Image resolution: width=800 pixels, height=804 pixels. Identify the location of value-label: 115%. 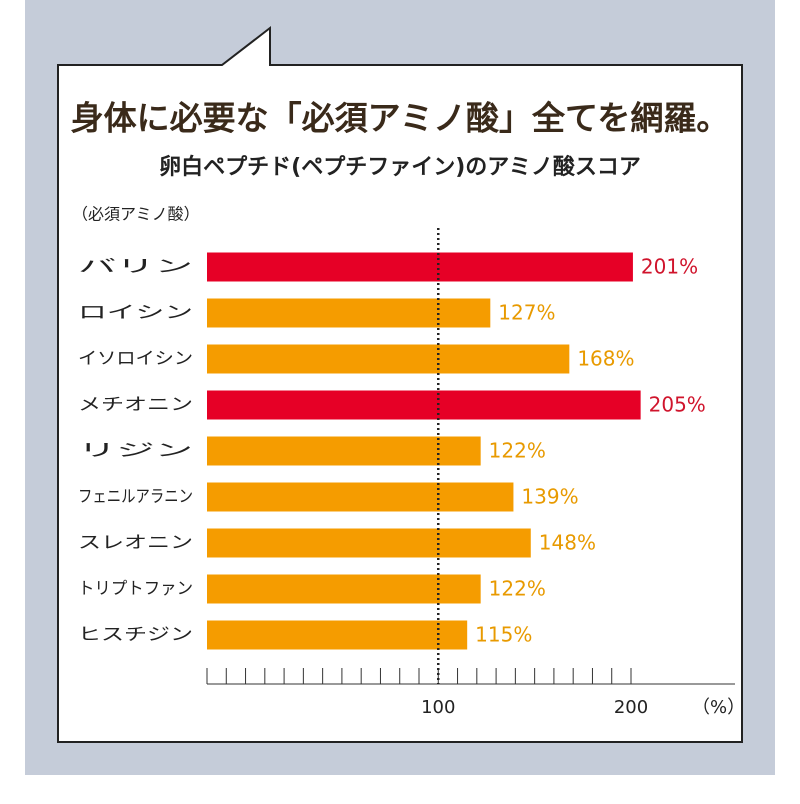
(503, 635).